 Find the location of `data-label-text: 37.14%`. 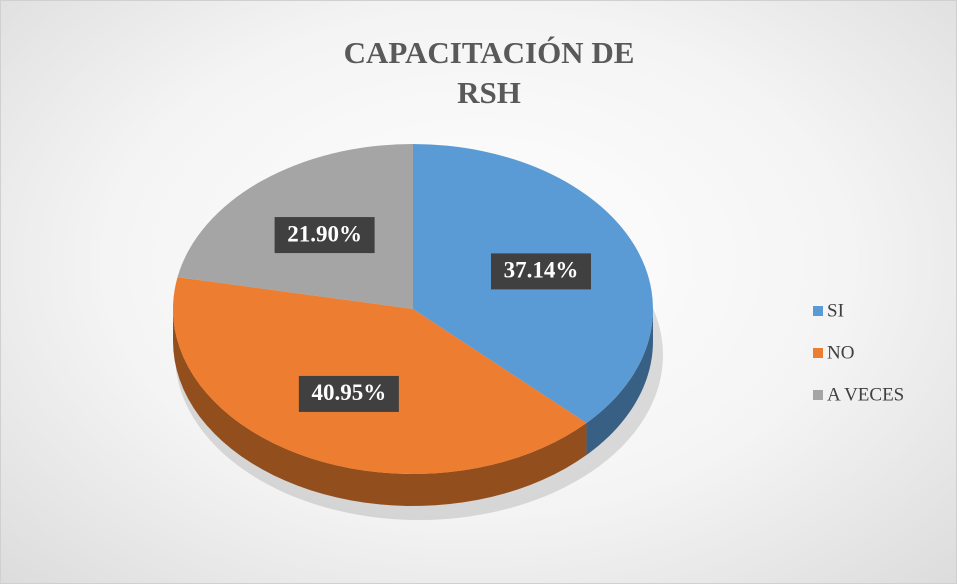

data-label-text: 37.14% is located at coordinates (541, 270).